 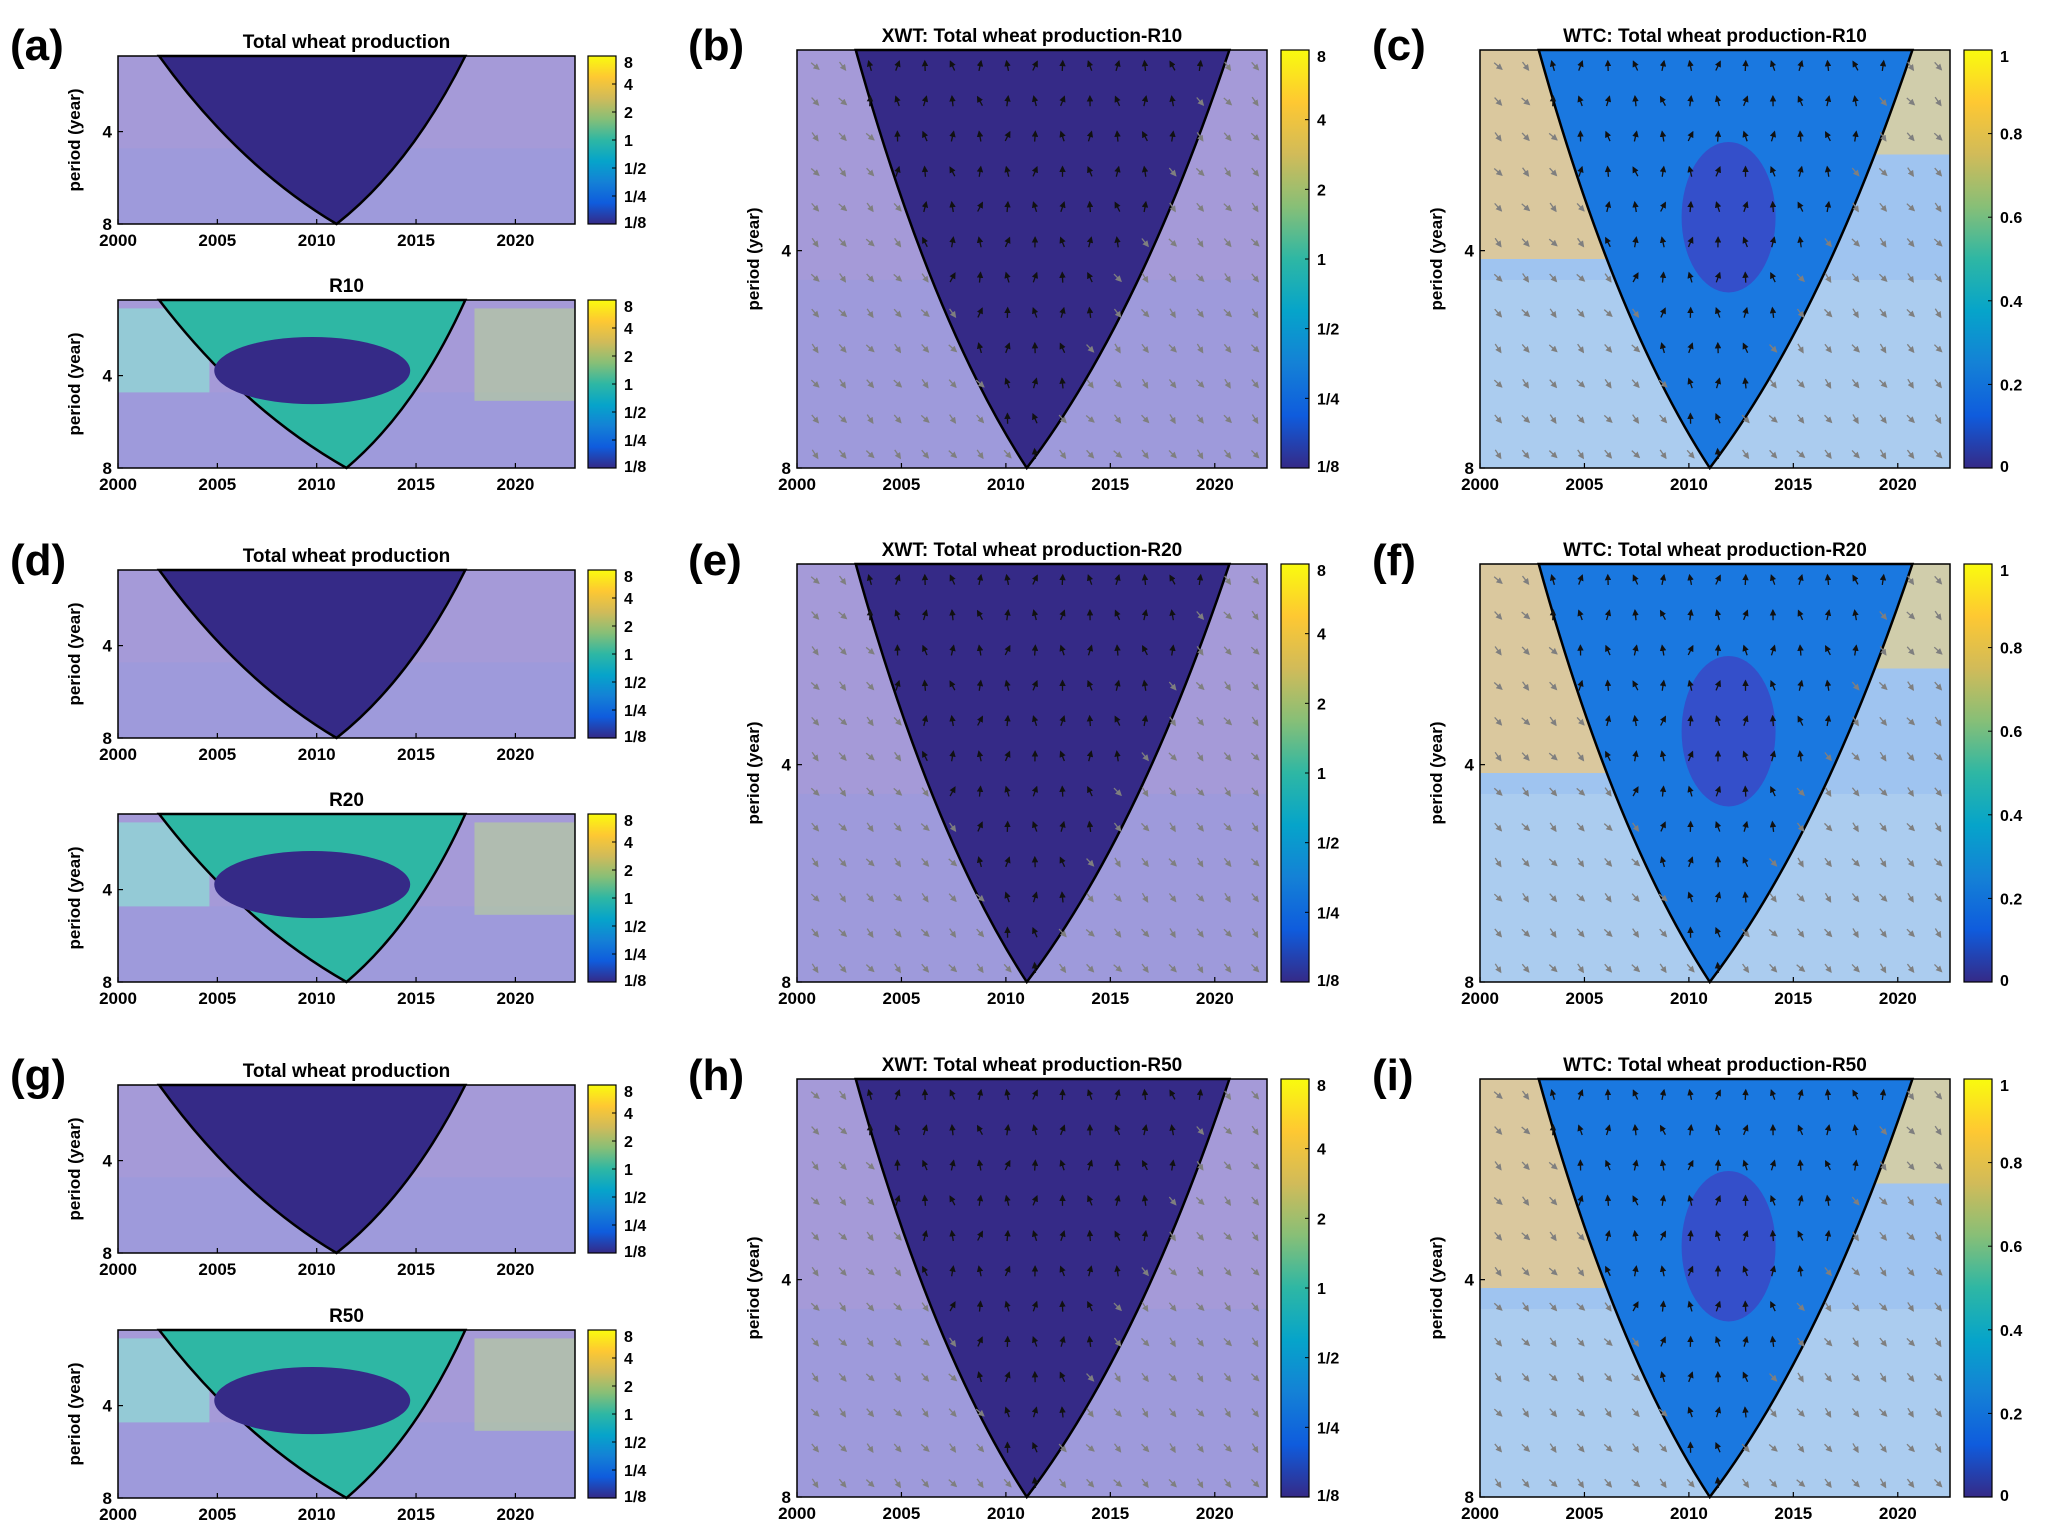 What do you see at coordinates (2004, 1086) in the screenshot?
I see `colorbar-tick-label: 1` at bounding box center [2004, 1086].